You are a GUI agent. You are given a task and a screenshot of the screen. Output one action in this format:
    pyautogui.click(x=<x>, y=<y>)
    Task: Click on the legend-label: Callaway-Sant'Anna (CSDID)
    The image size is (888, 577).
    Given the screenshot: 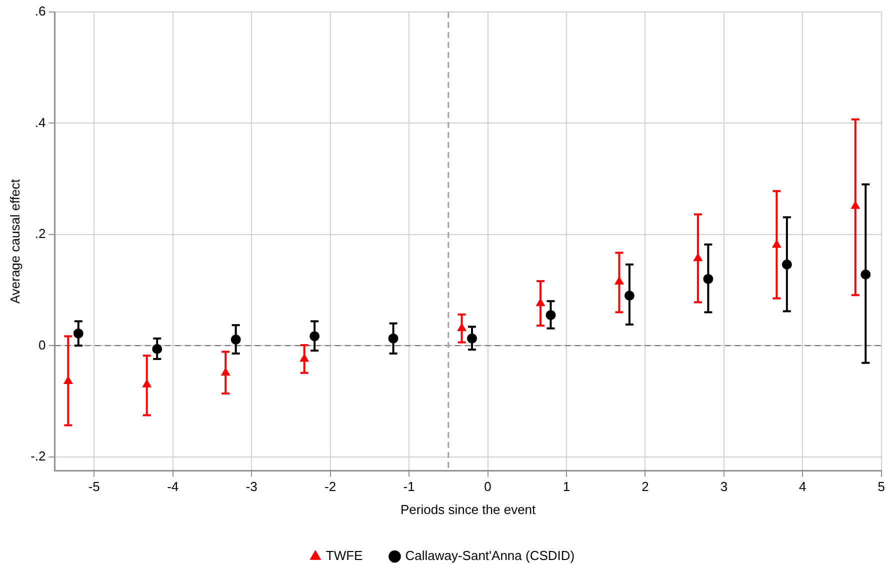 What is the action you would take?
    pyautogui.click(x=490, y=556)
    